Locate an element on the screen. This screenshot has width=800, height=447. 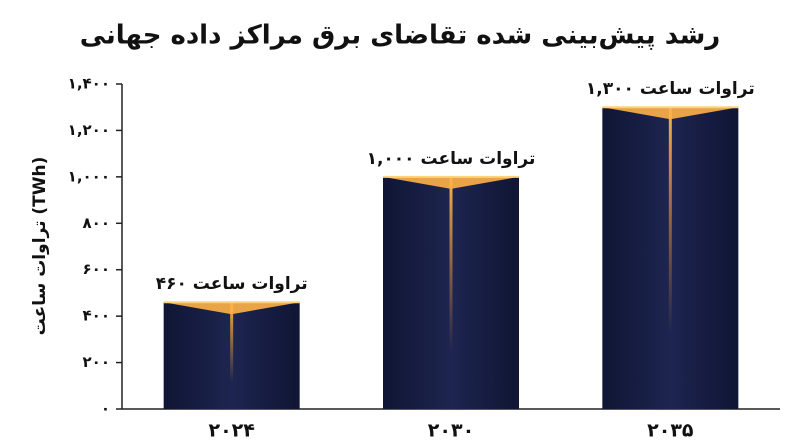
y-tick-label: ۰ is located at coordinates (105, 409).